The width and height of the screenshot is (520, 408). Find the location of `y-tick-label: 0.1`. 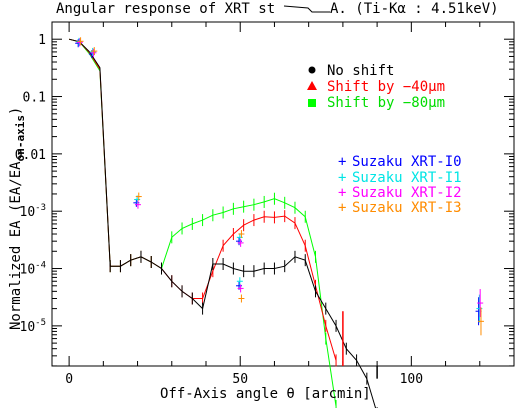

y-tick-label: 0.1 is located at coordinates (34, 98).